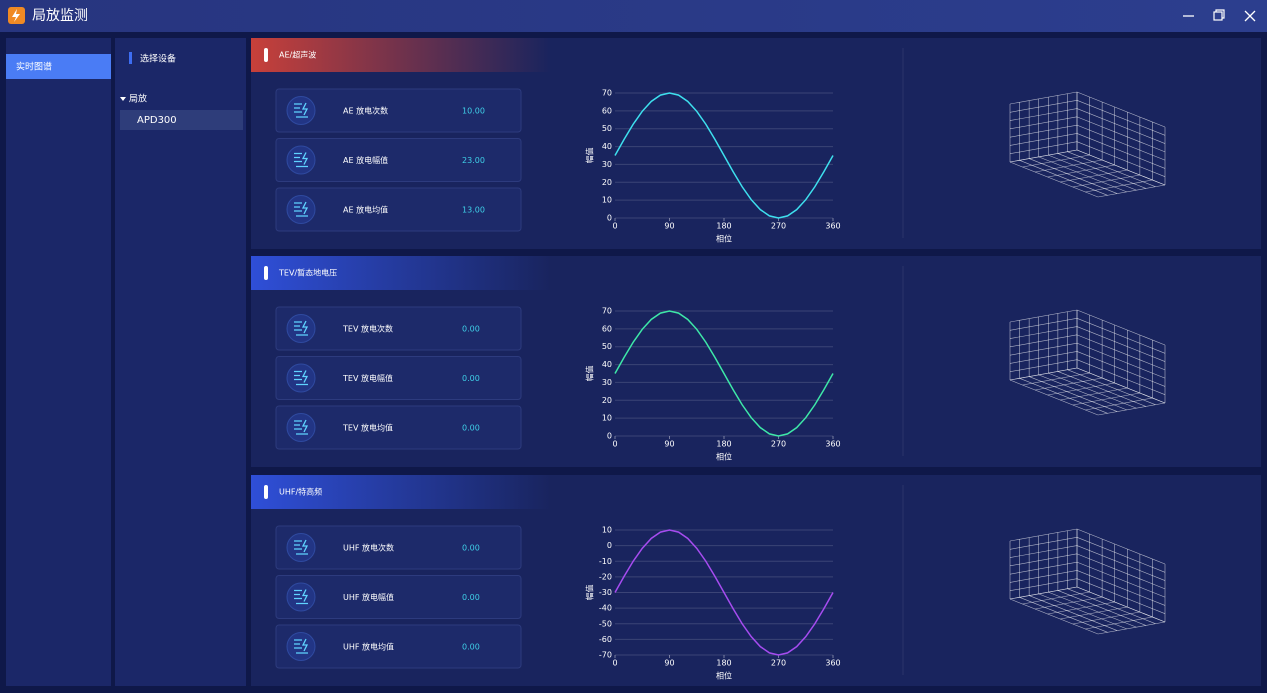 This screenshot has width=1267, height=693. What do you see at coordinates (1188, 16) in the screenshot?
I see `minimize-button` at bounding box center [1188, 16].